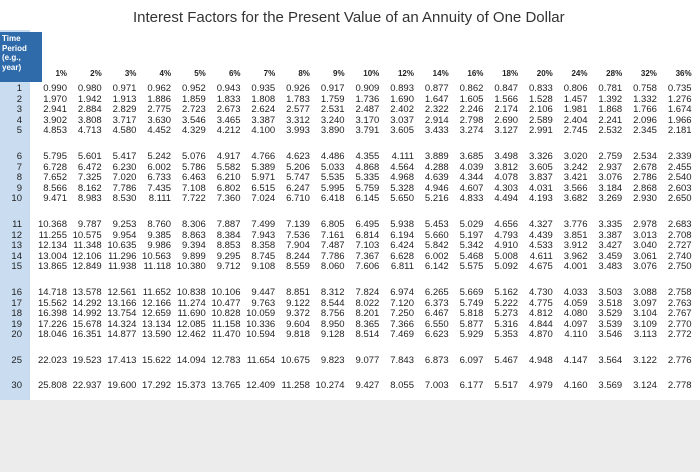 This screenshot has width=700, height=472. Describe the element at coordinates (610, 177) in the screenshot. I see `factor: 3.076` at that location.